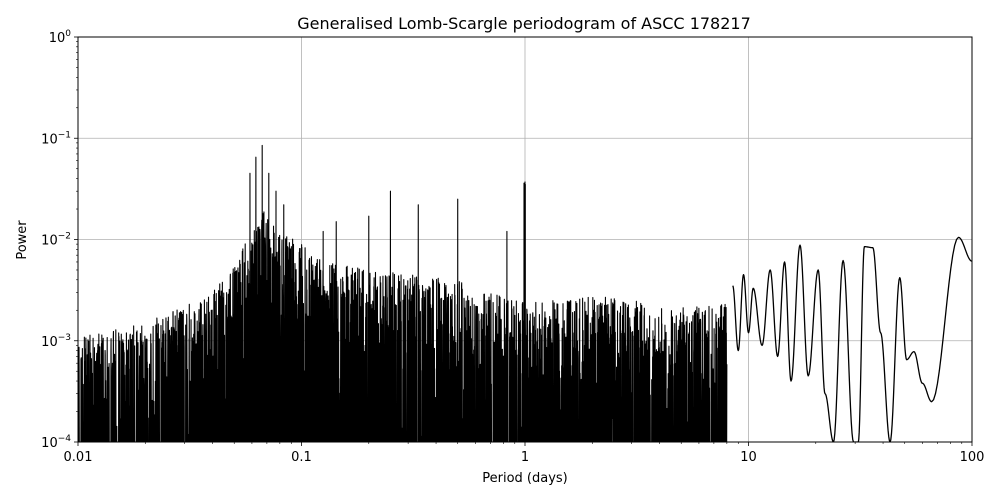  I want to click on x-tick-label: 1, so click(525, 457).